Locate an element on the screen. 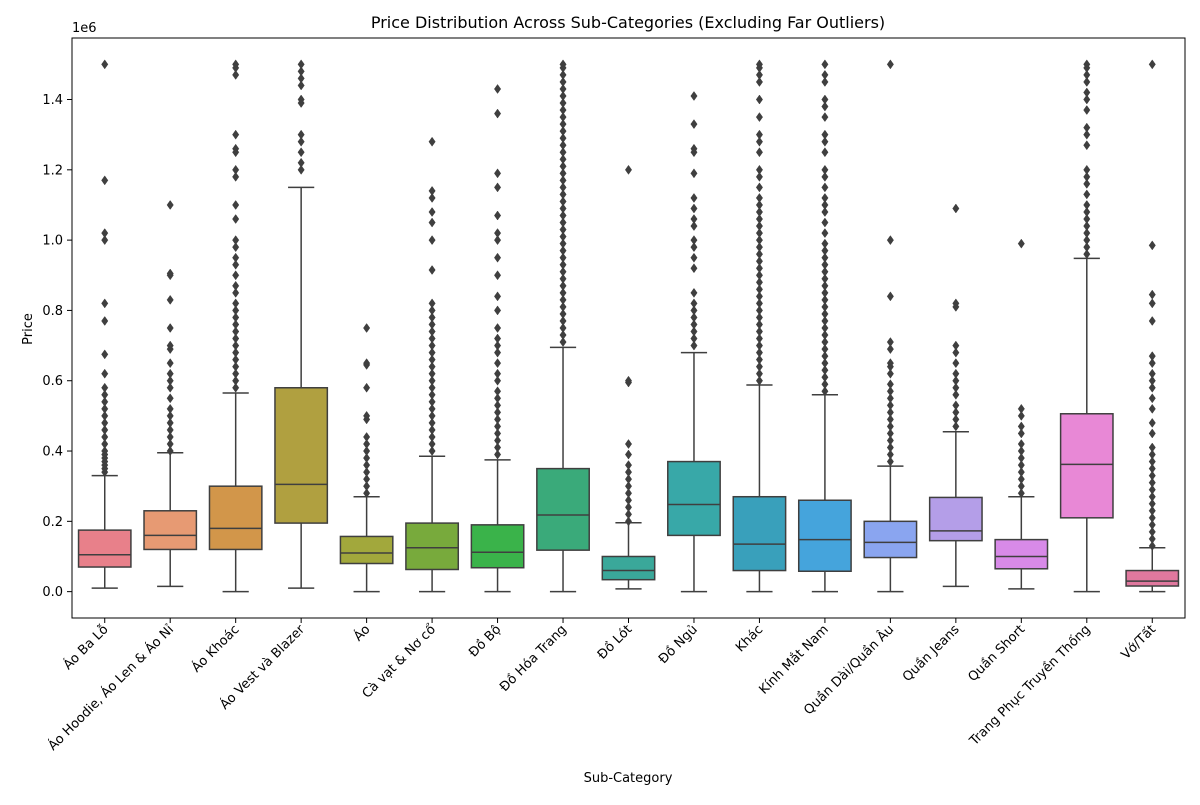 This screenshot has width=1200, height=805. x-axis-title: Sub-Category is located at coordinates (628, 778).